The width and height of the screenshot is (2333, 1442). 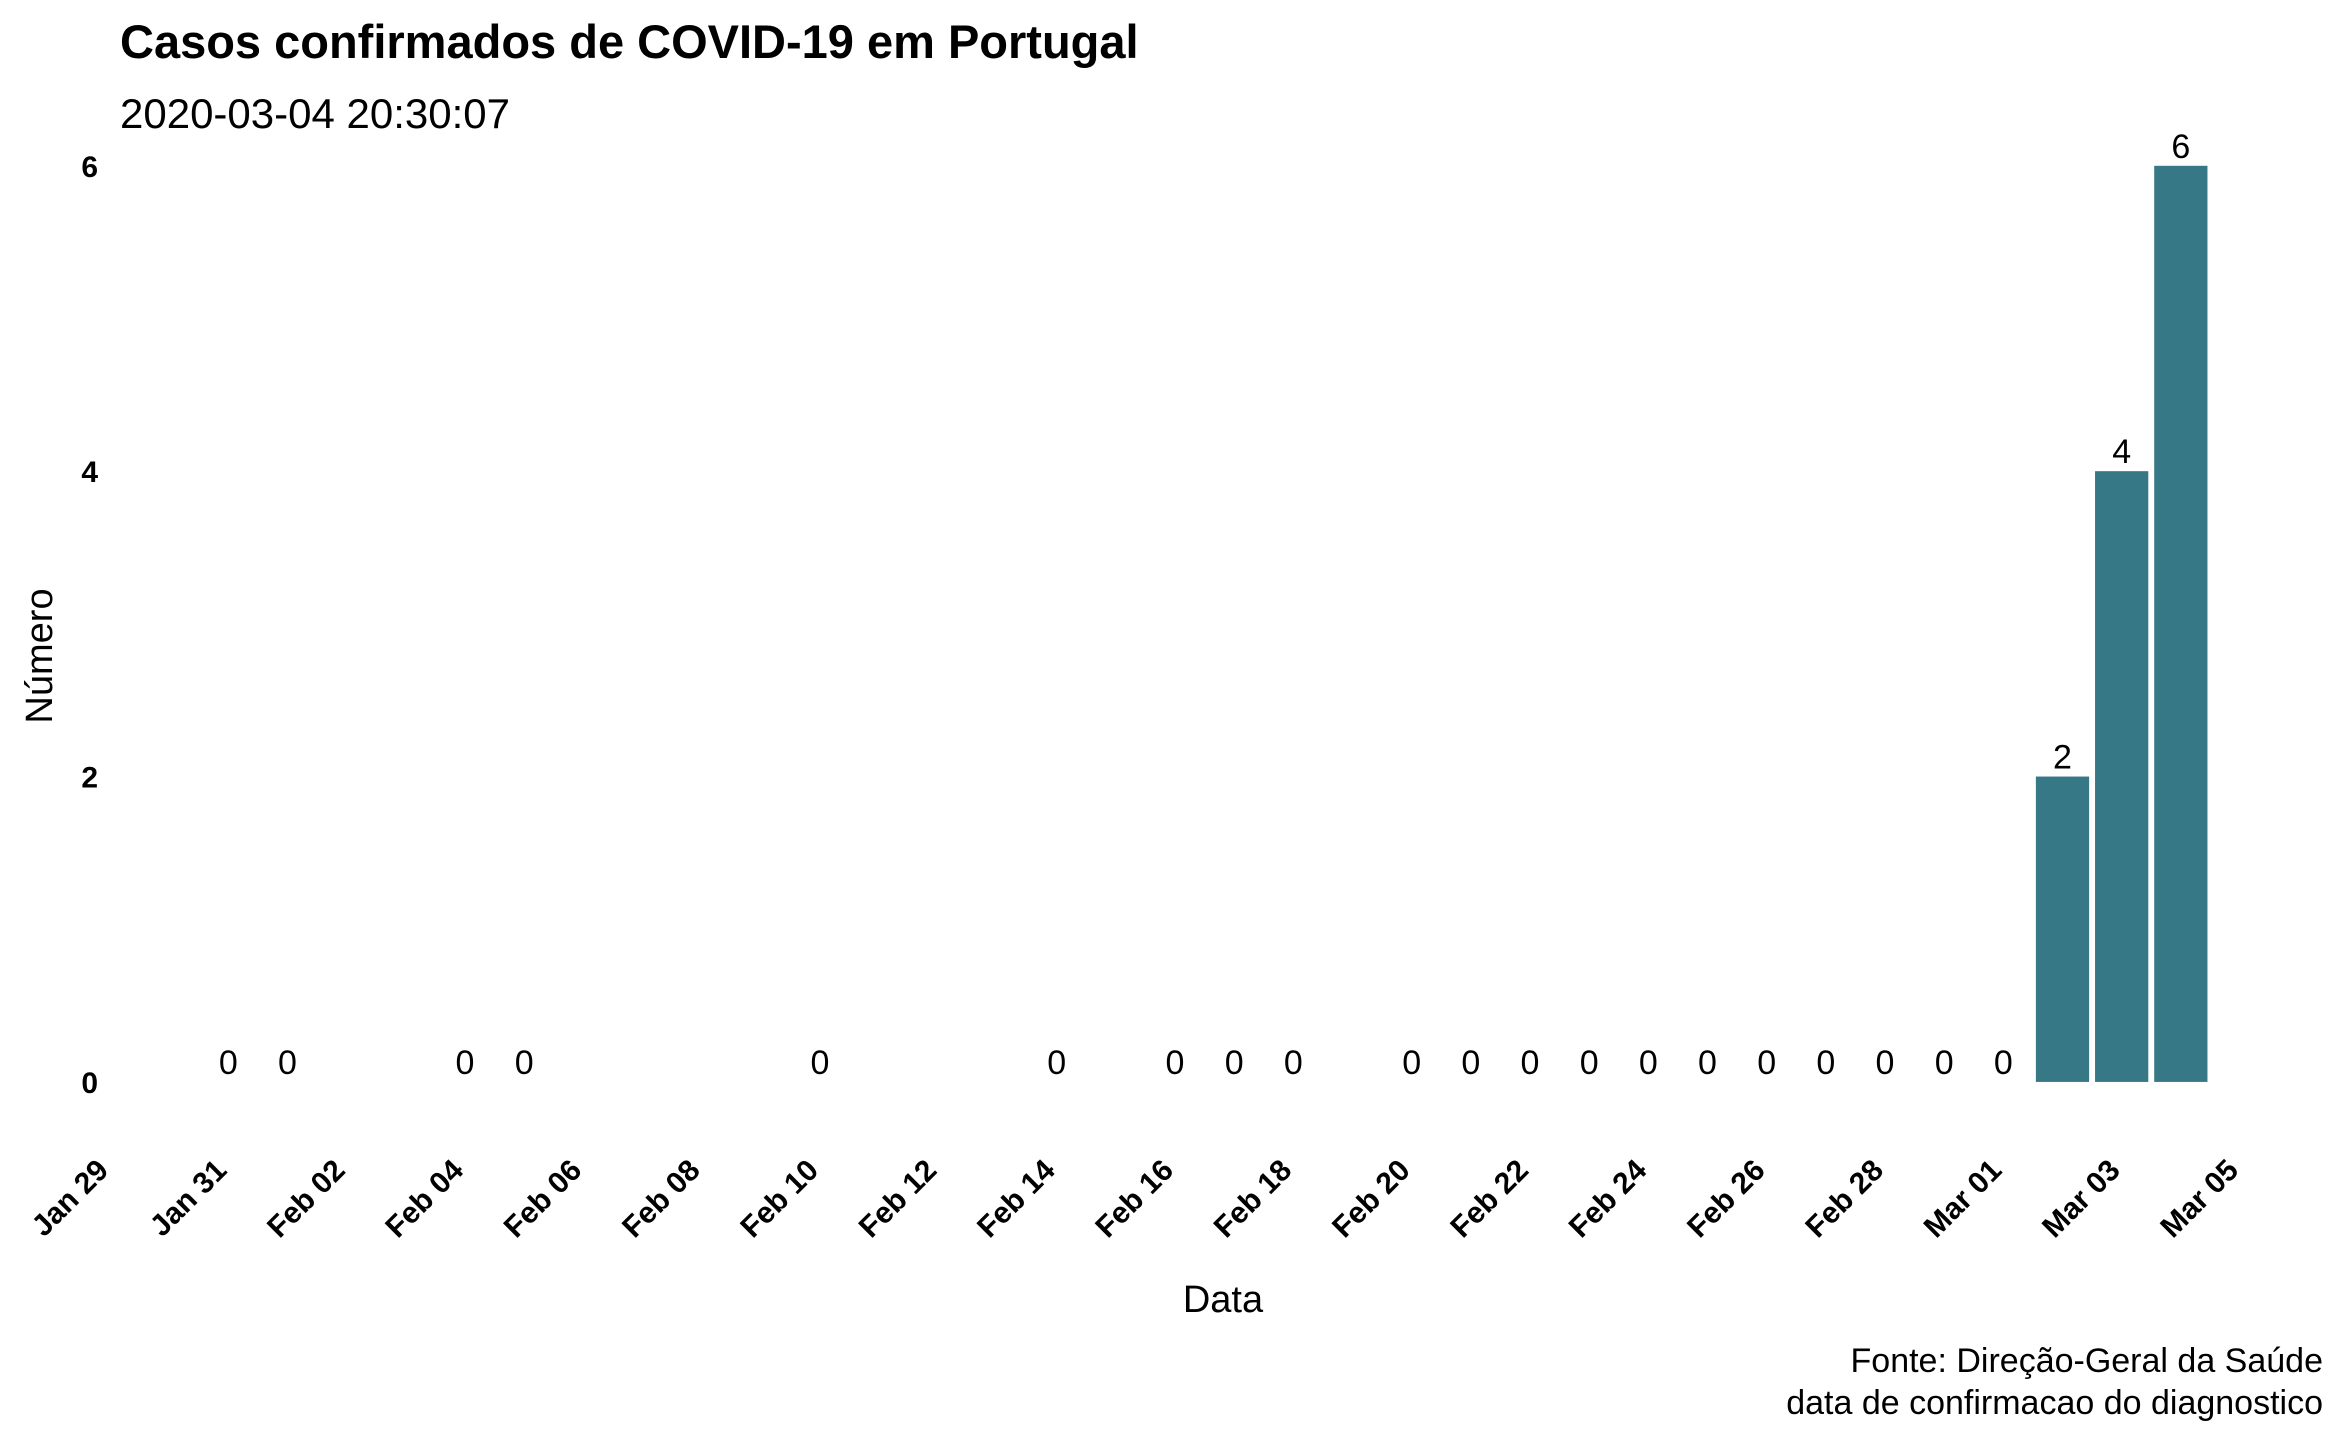 I want to click on y-tick-label: 4, so click(x=89, y=472).